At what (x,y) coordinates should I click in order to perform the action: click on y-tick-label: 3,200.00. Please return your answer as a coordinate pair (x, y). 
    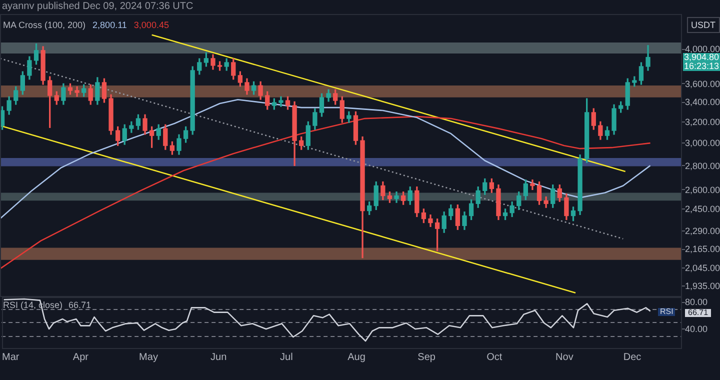
    Looking at the image, I should click on (702, 122).